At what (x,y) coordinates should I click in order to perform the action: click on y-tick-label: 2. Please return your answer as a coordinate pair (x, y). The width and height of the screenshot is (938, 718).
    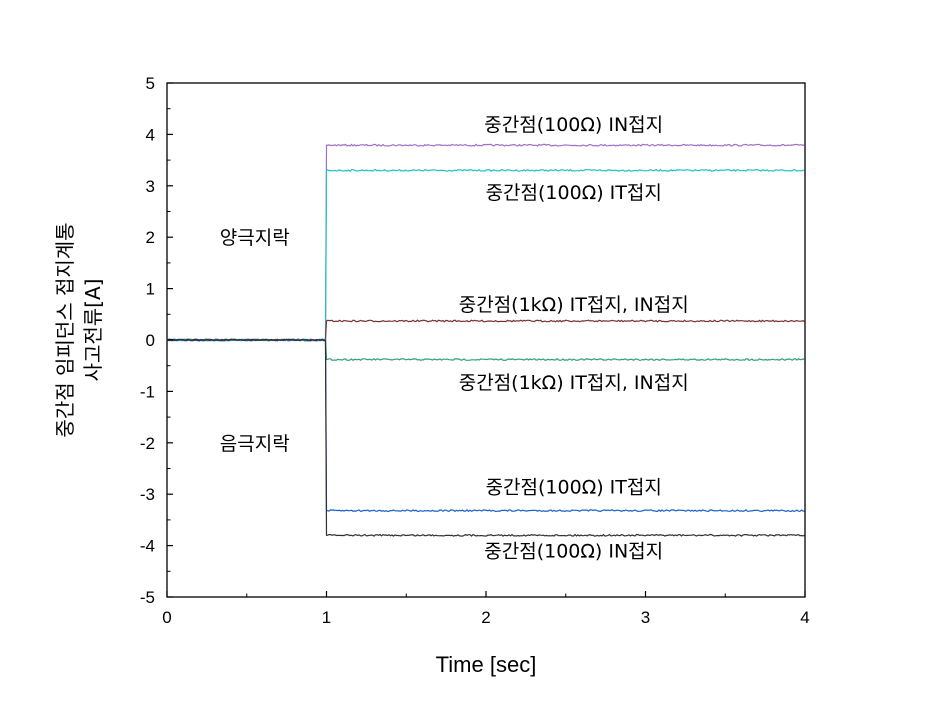
    Looking at the image, I should click on (150, 237).